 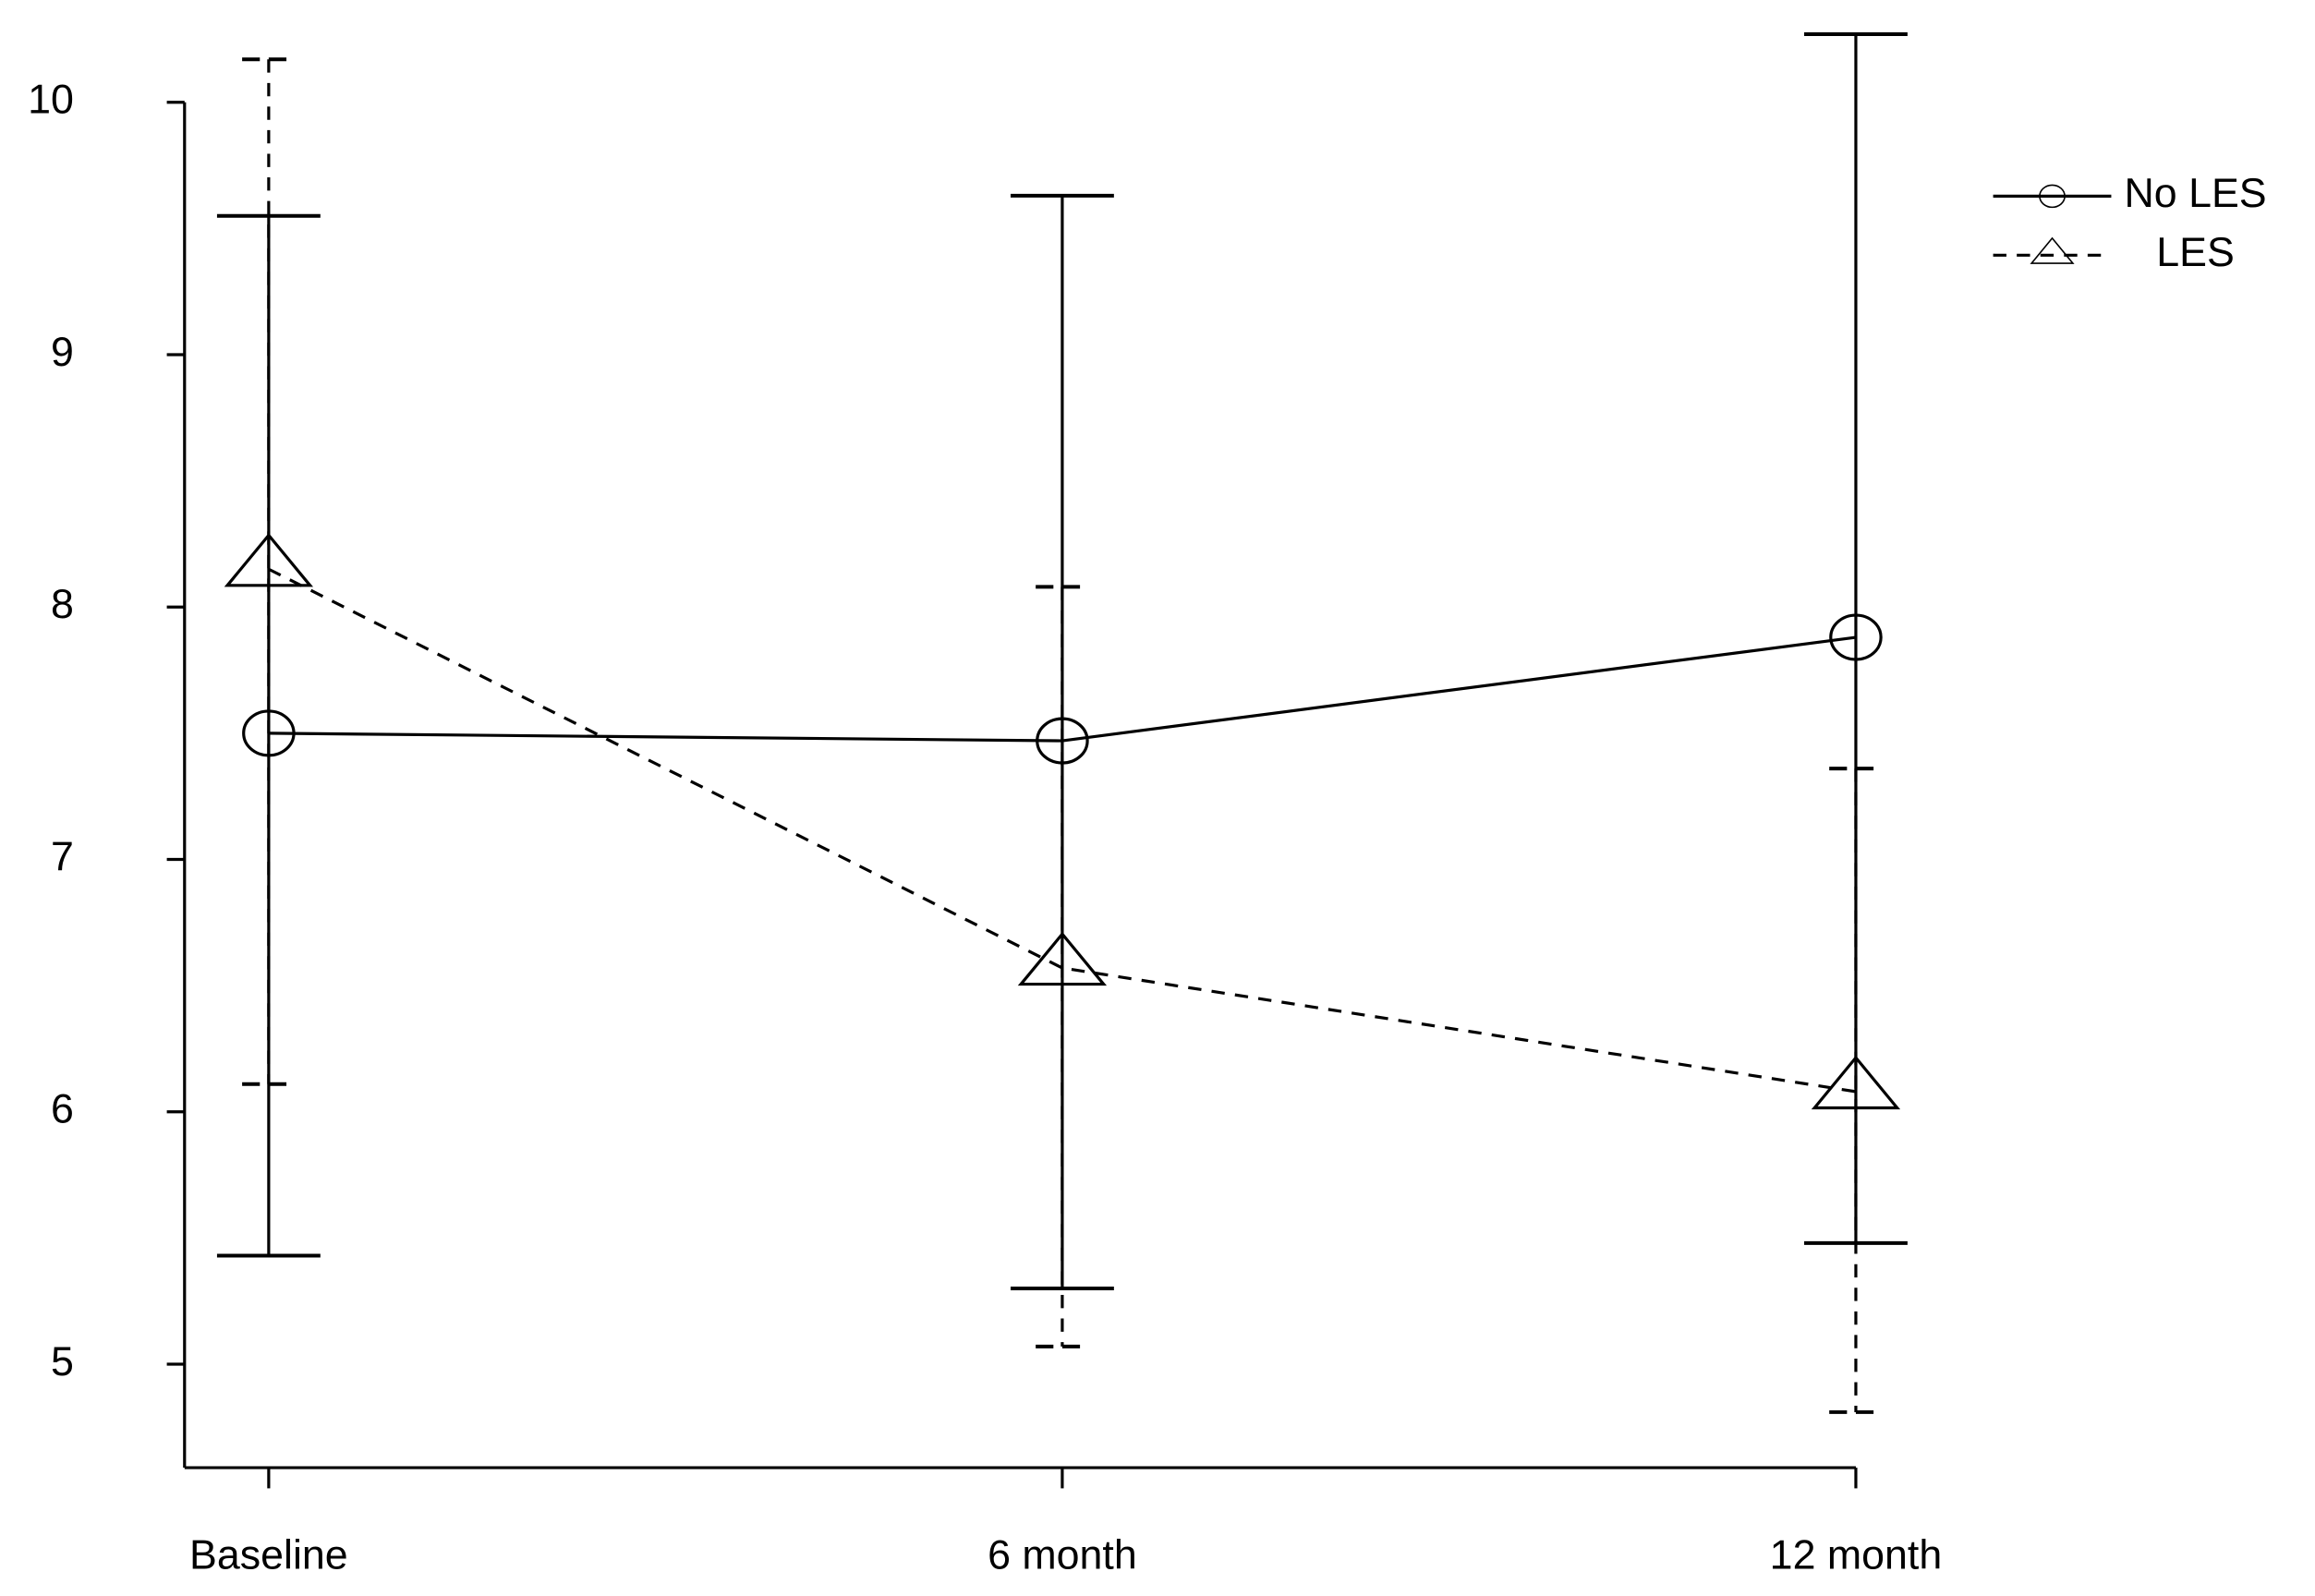 I want to click on legend-label: No LES, so click(x=2195, y=193).